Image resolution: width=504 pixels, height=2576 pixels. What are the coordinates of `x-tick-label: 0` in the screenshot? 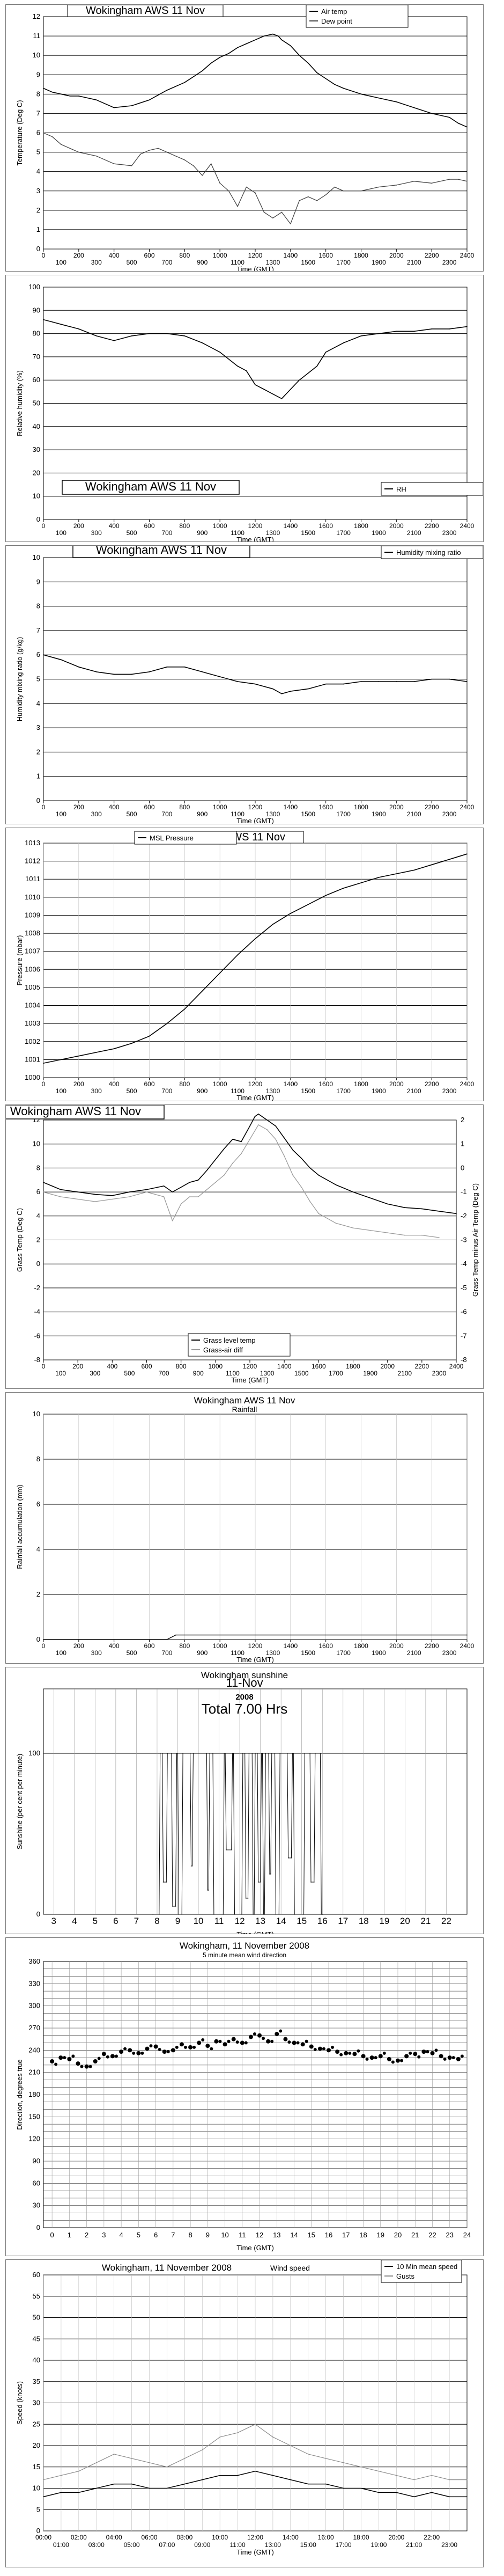 It's located at (44, 1366).